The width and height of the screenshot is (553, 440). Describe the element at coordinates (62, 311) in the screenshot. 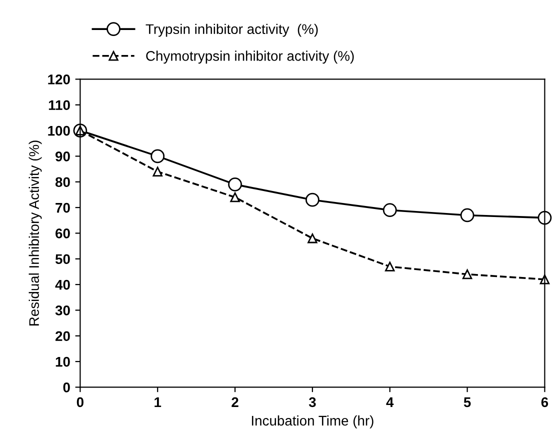

I see `y-tick-label: 30` at that location.